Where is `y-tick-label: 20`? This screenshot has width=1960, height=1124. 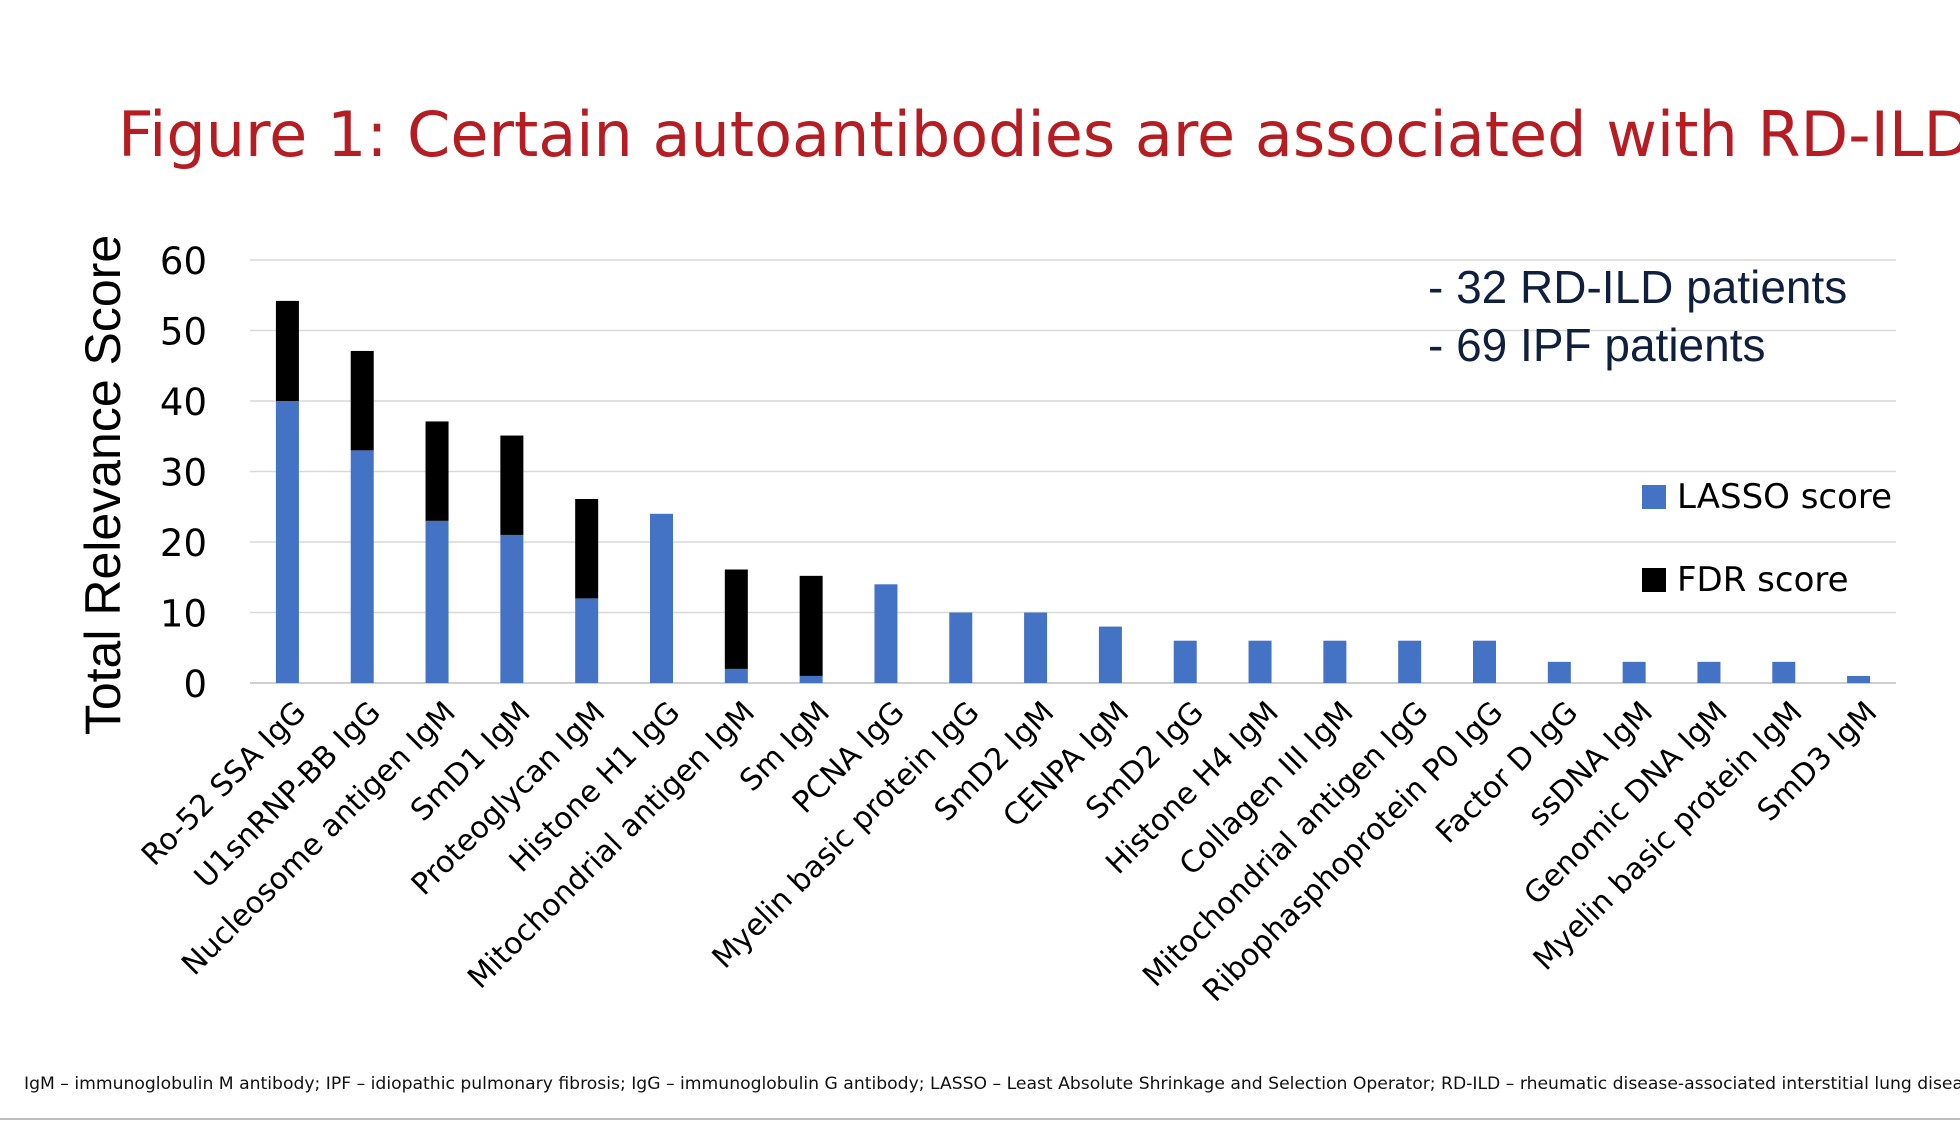 y-tick-label: 20 is located at coordinates (183, 543).